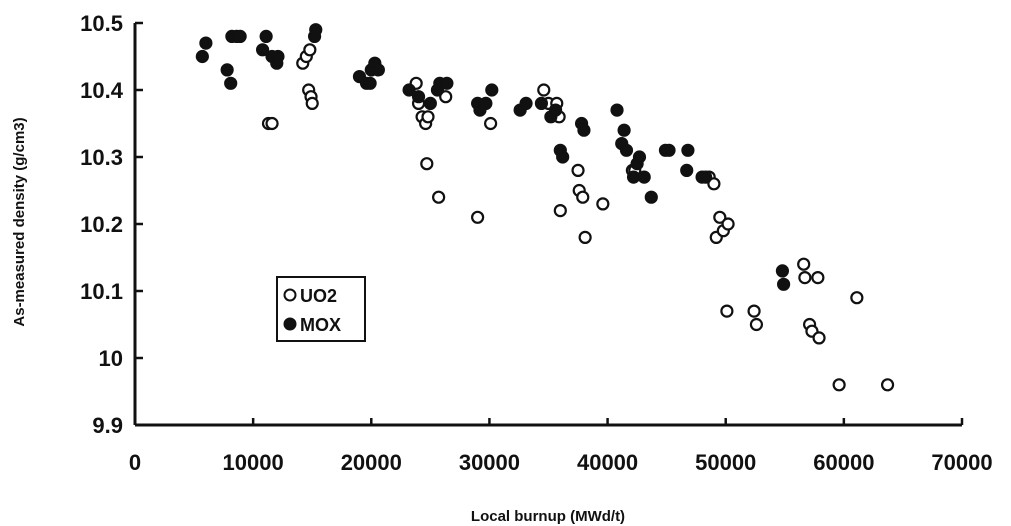 The image size is (1011, 526). Describe the element at coordinates (107, 425) in the screenshot. I see `y-tick-label: 9.9` at that location.